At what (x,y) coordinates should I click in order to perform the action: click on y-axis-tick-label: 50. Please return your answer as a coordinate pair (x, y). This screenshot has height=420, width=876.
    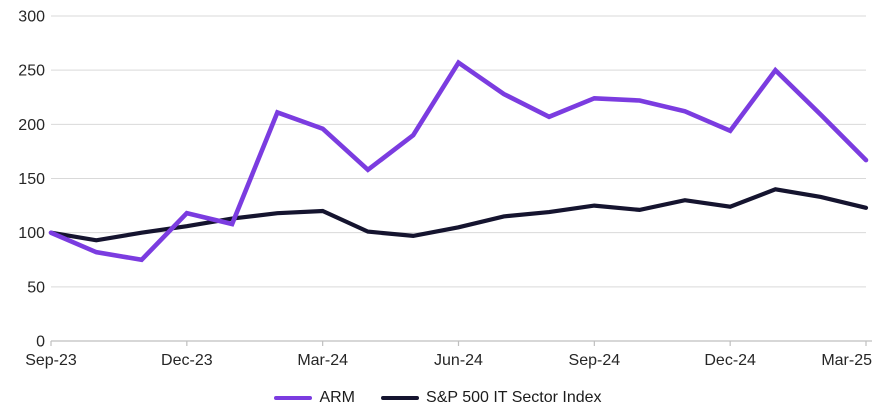
    Looking at the image, I should click on (36, 287).